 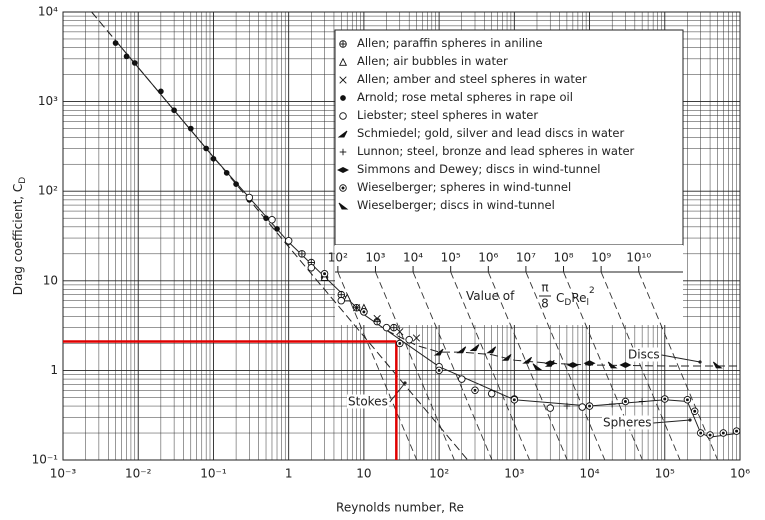 I want to click on curve-label: Spheres, so click(x=627, y=423).